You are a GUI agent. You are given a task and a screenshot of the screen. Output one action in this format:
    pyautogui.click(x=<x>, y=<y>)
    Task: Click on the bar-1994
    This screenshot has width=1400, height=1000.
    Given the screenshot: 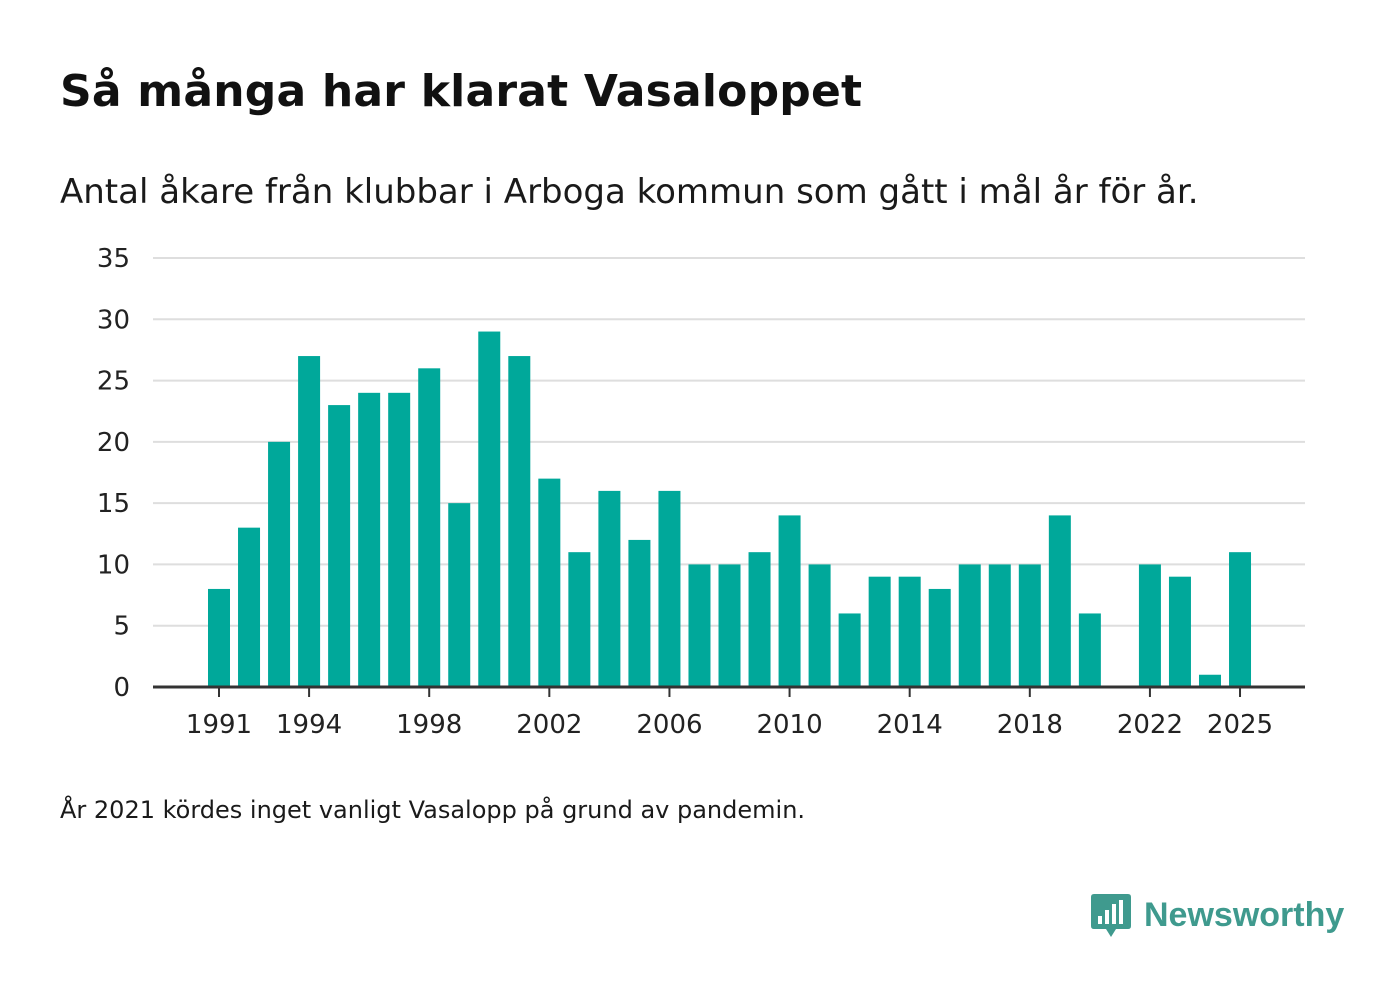 What is the action you would take?
    pyautogui.click(x=309, y=521)
    